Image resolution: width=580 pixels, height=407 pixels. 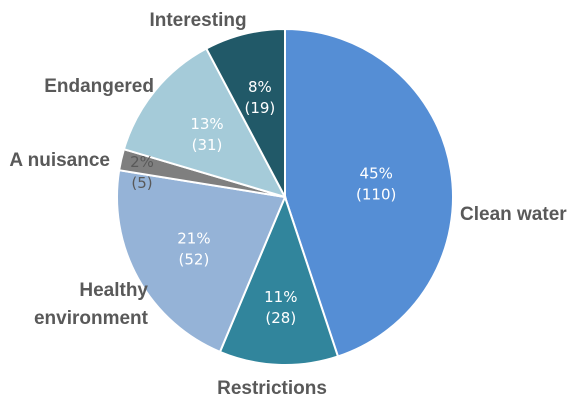 What do you see at coordinates (259, 97) in the screenshot?
I see `value-label-interesting: 8% (19)` at bounding box center [259, 97].